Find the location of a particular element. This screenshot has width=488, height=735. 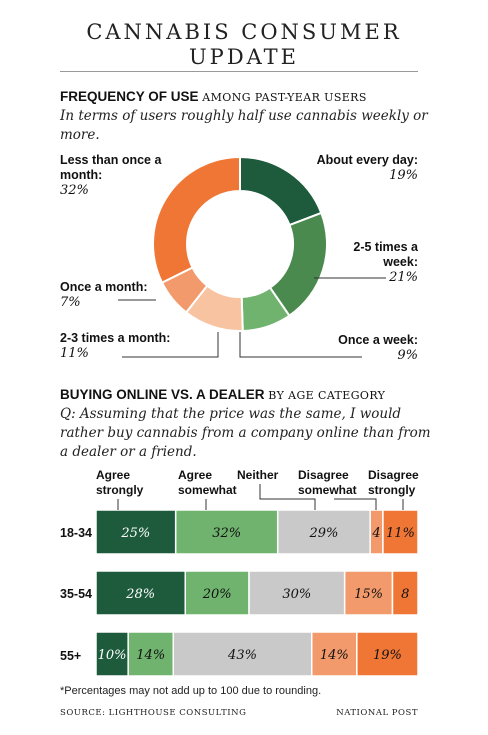

donut-label-about-every-day: About every day: is located at coordinates (367, 160).